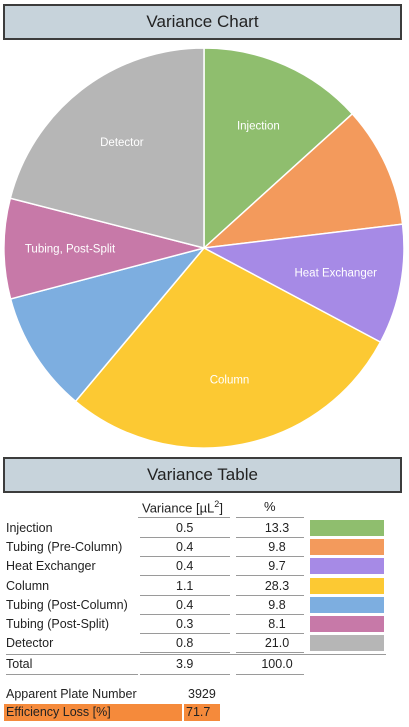 Image resolution: width=409 pixels, height=727 pixels. What do you see at coordinates (122, 143) in the screenshot?
I see `pie-label: Detector` at bounding box center [122, 143].